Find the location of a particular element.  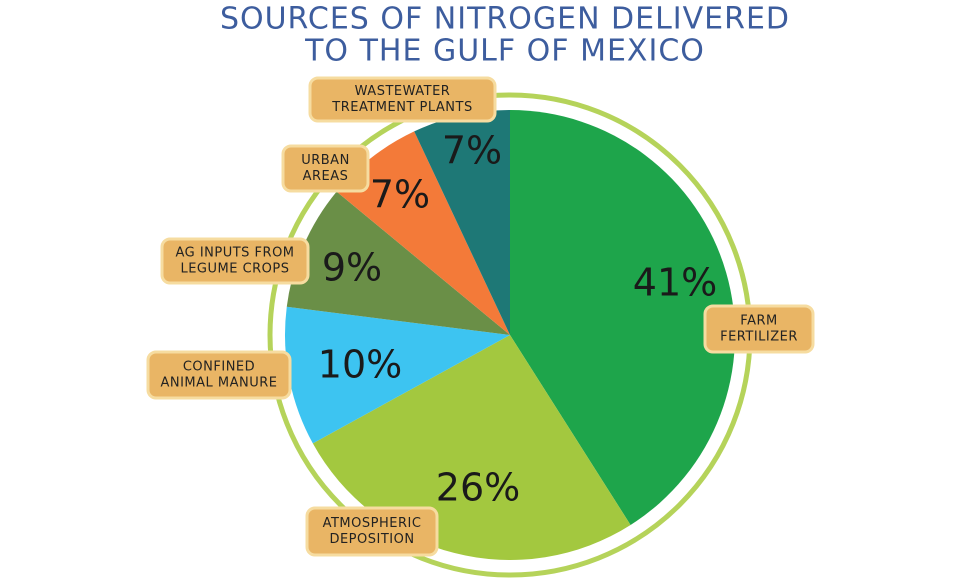

category-label: FERTILIZER is located at coordinates (759, 337).